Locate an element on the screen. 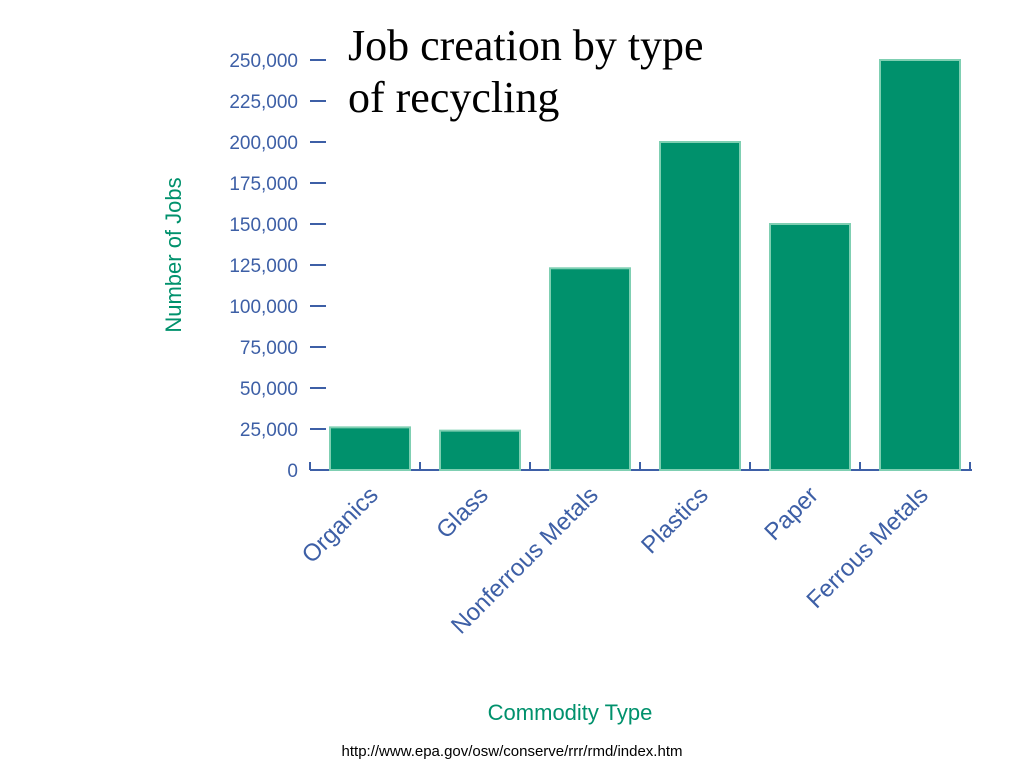  chart-title: Job creation by type of recycling is located at coordinates (526, 71).